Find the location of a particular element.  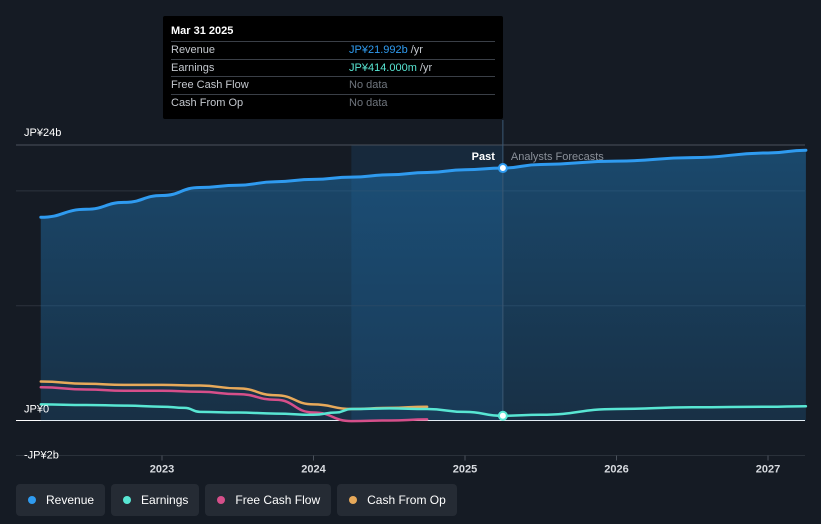

legend-item-earnings: Earnings is located at coordinates (155, 500).